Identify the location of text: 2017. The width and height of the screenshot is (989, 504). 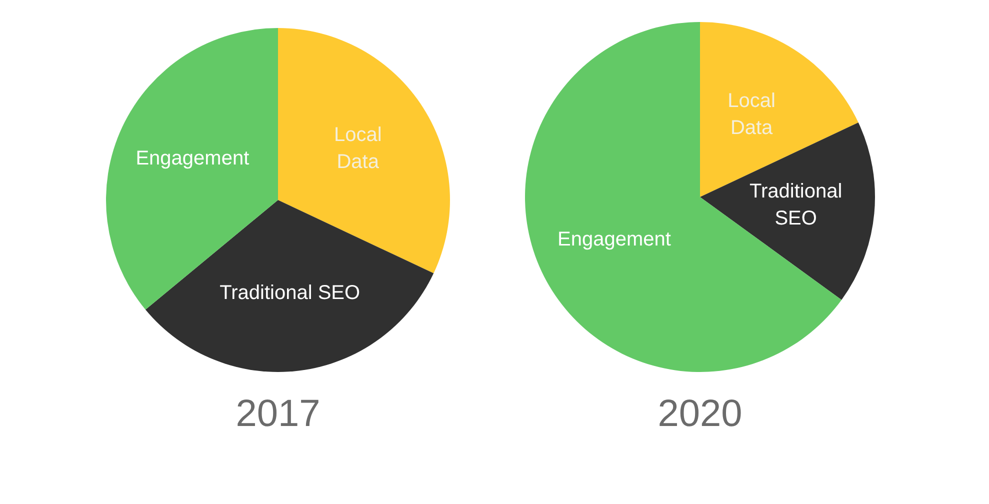
(278, 414).